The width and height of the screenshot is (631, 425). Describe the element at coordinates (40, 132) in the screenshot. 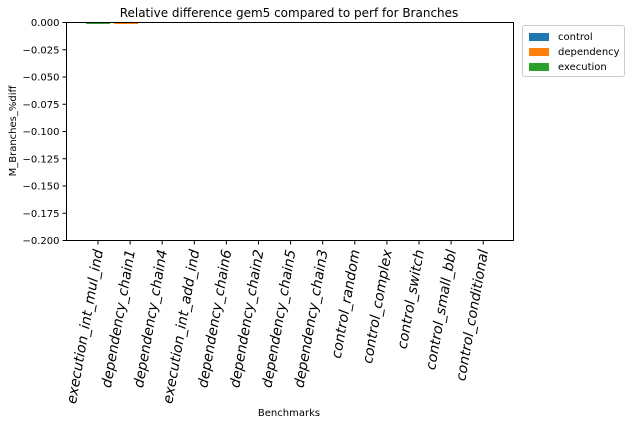

I see `y-tick-label: −0.100` at that location.